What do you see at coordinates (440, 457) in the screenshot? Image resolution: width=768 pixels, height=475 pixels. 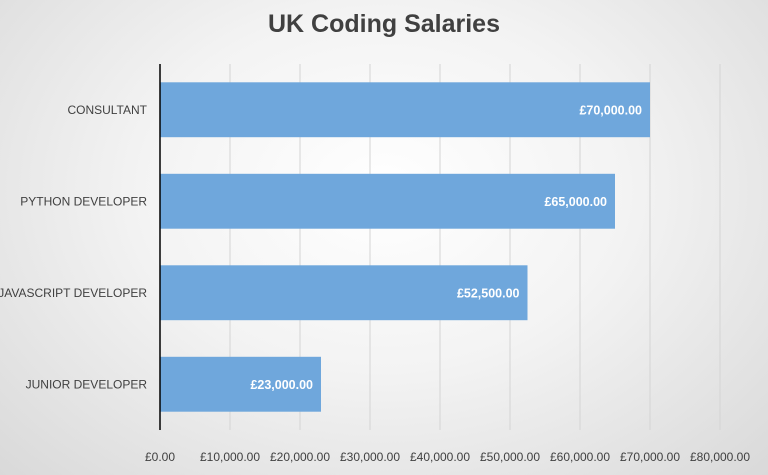 I see `x-tick-label: £40,000.00` at bounding box center [440, 457].